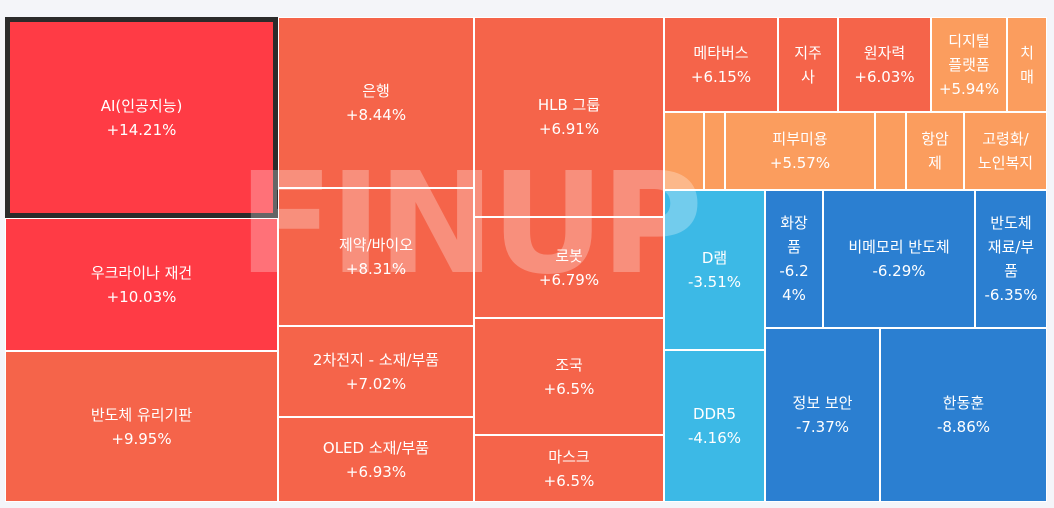 Image resolution: width=1054 pixels, height=508 pixels. Describe the element at coordinates (569, 456) in the screenshot. I see `cell-name: 마스크` at that location.